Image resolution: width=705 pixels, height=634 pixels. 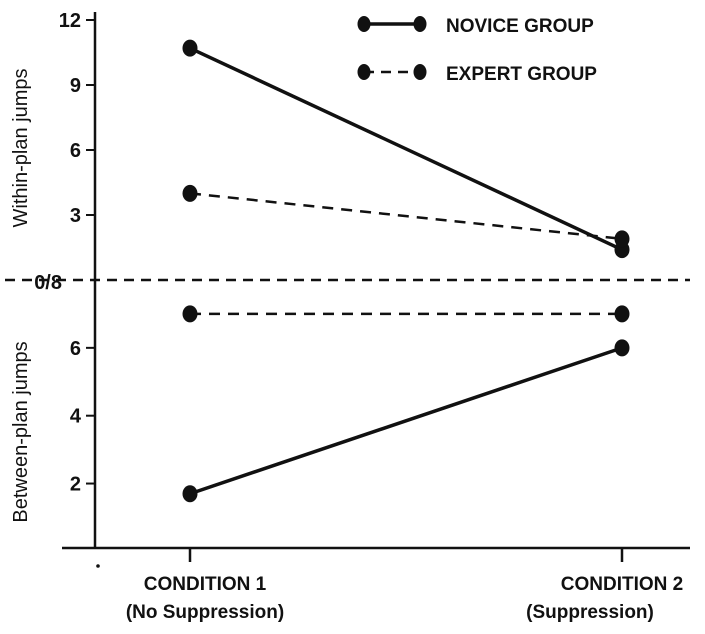 I want to click on upper-tick-label-1: 3, so click(x=75, y=216).